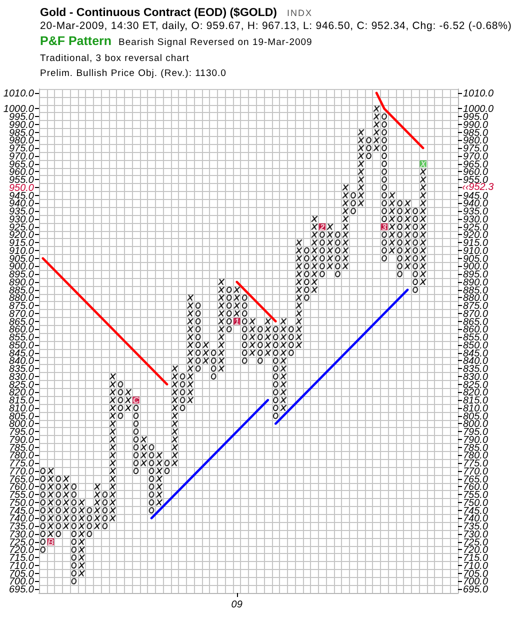 Image resolution: width=520 pixels, height=618 pixels. I want to click on series-label: C, so click(136, 400).